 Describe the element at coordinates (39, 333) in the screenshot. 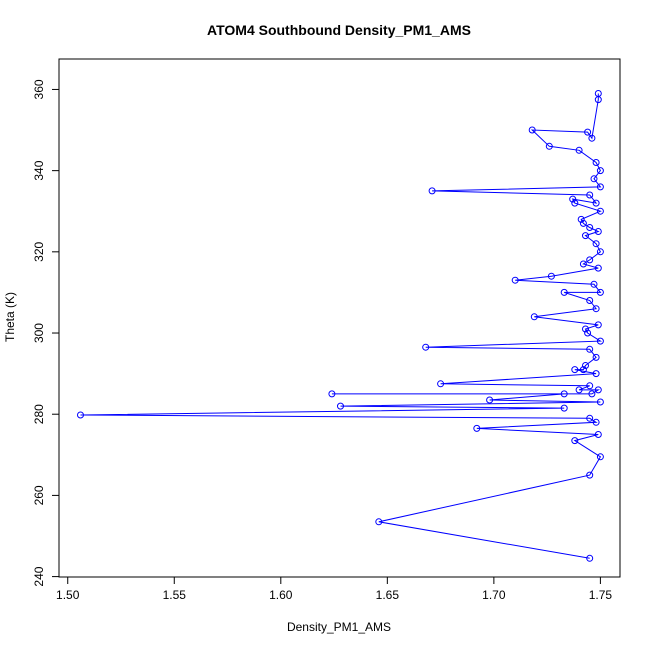

I see `y-tick-label: 300` at that location.